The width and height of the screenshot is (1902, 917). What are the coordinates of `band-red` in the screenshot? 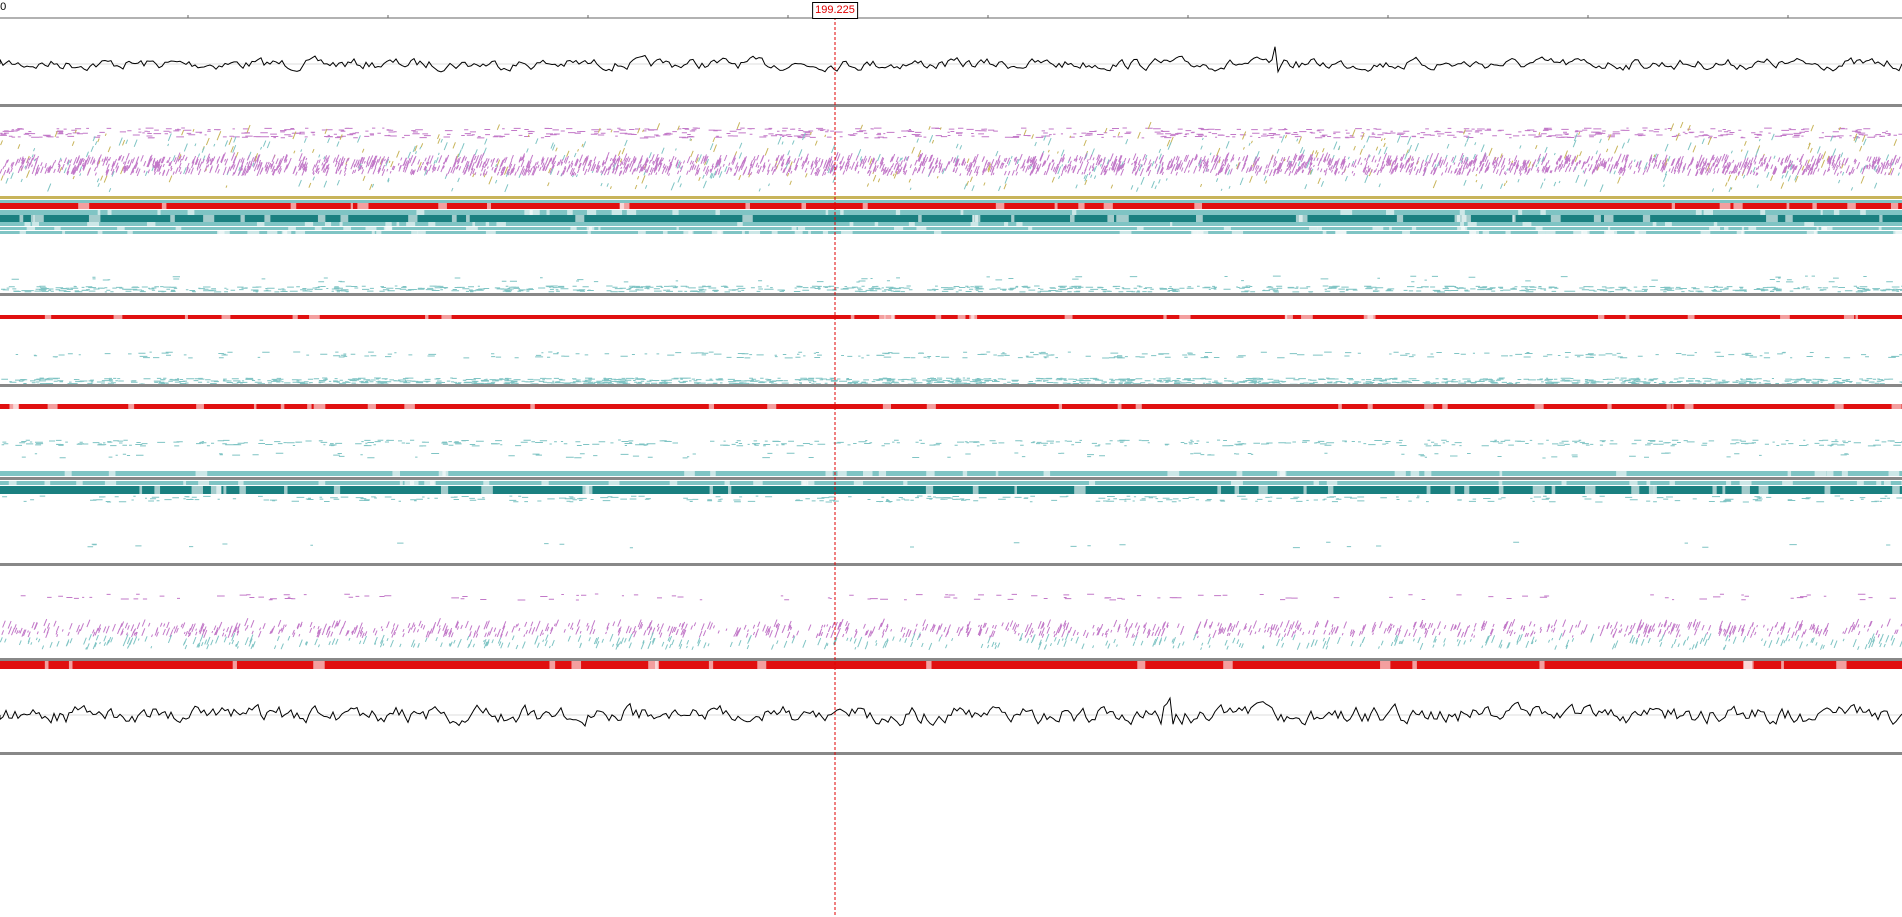 It's located at (951, 406).